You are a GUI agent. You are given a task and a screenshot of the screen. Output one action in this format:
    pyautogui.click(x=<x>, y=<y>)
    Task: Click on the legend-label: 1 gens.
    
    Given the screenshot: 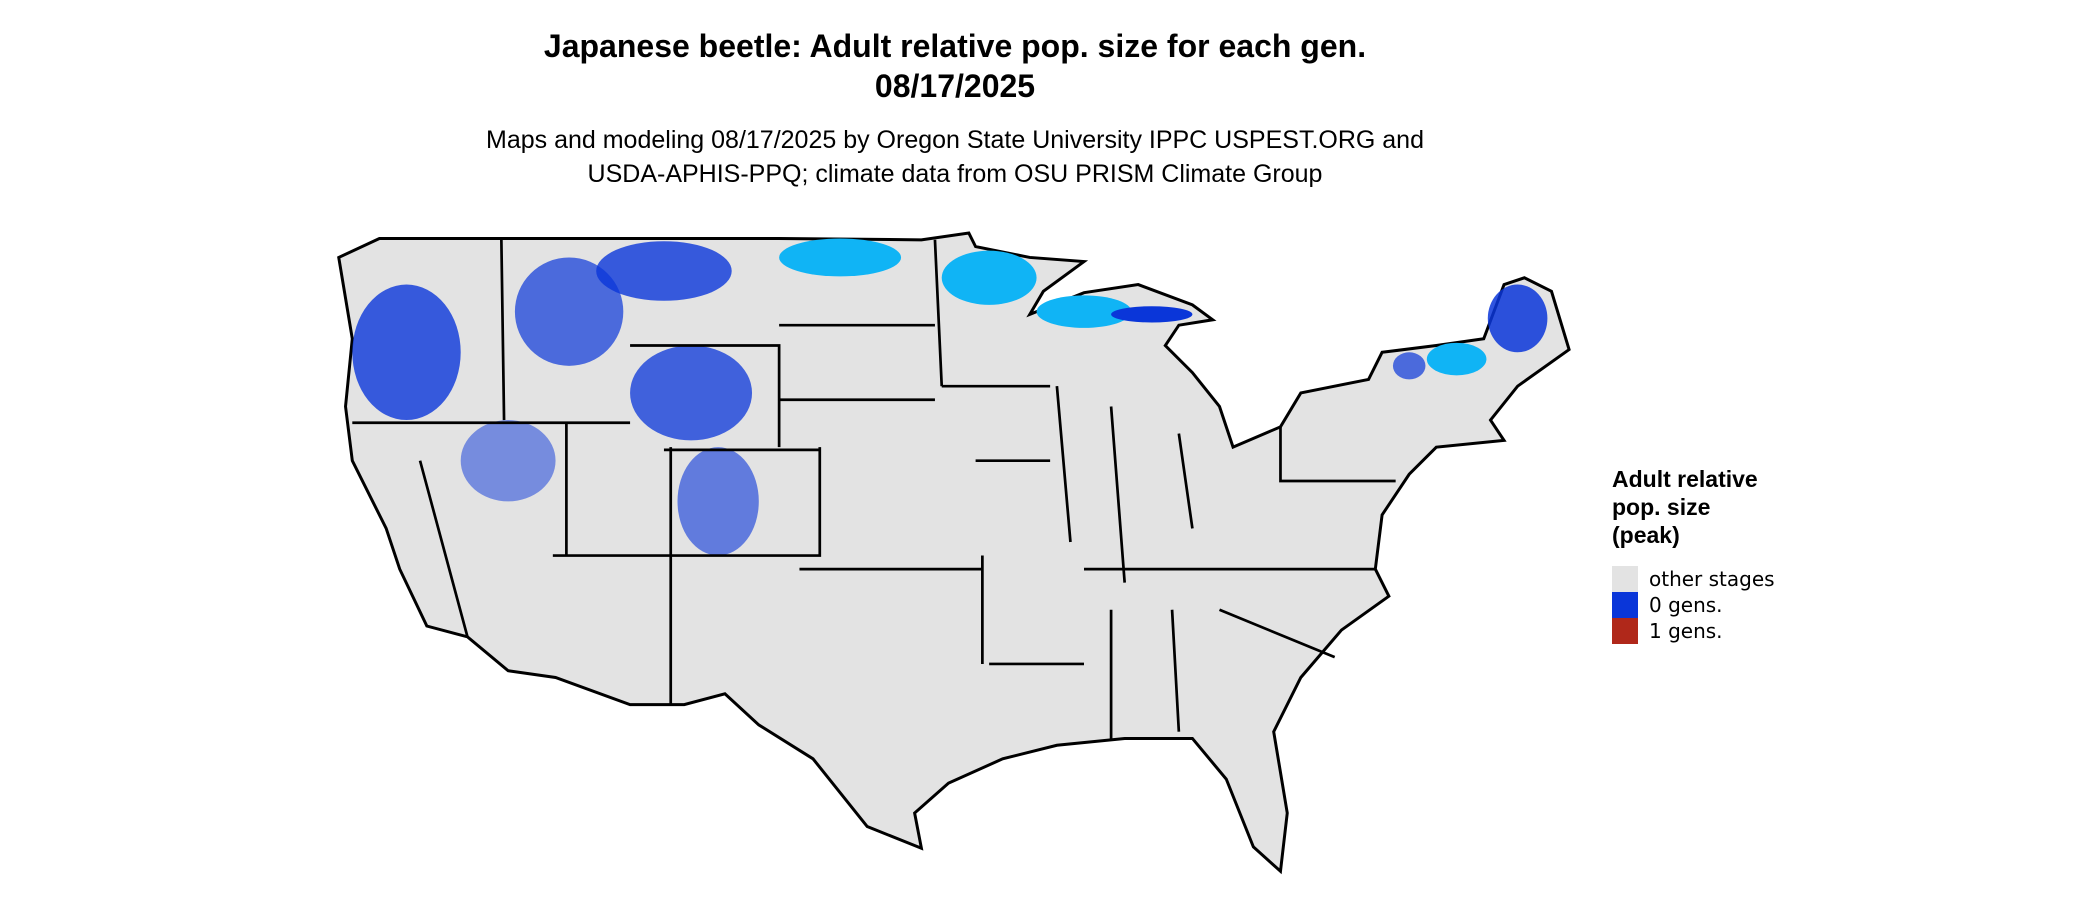 What is the action you would take?
    pyautogui.click(x=1686, y=631)
    